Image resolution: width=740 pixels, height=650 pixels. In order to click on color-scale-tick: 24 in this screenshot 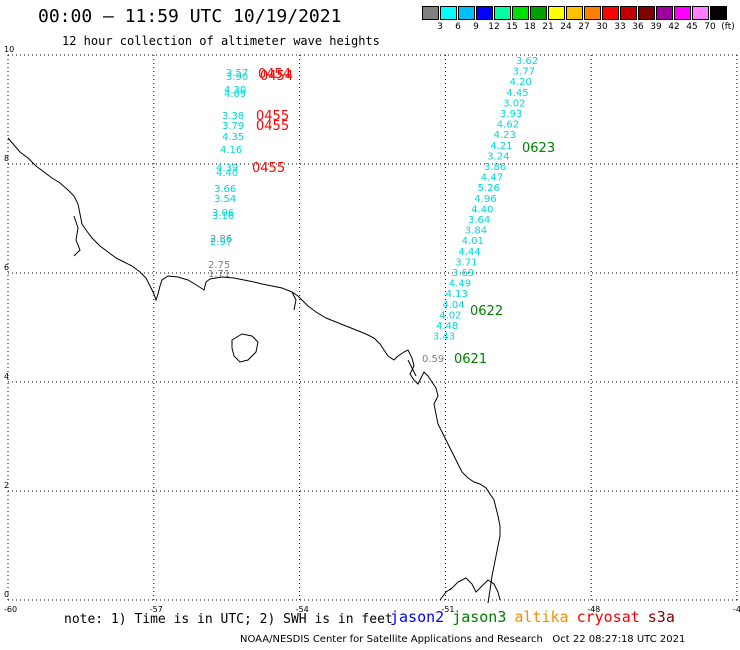, I will do `click(566, 27)`.